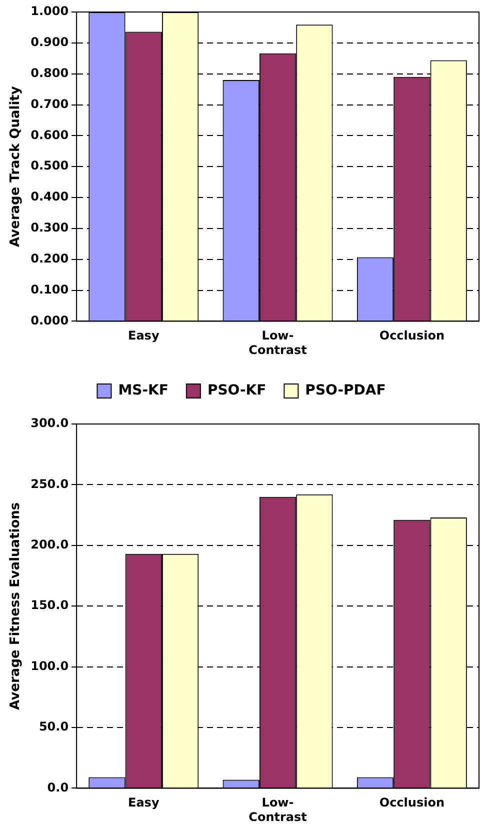 The height and width of the screenshot is (837, 493). Describe the element at coordinates (16, 167) in the screenshot. I see `y-axis-title: Average Track Quality` at that location.